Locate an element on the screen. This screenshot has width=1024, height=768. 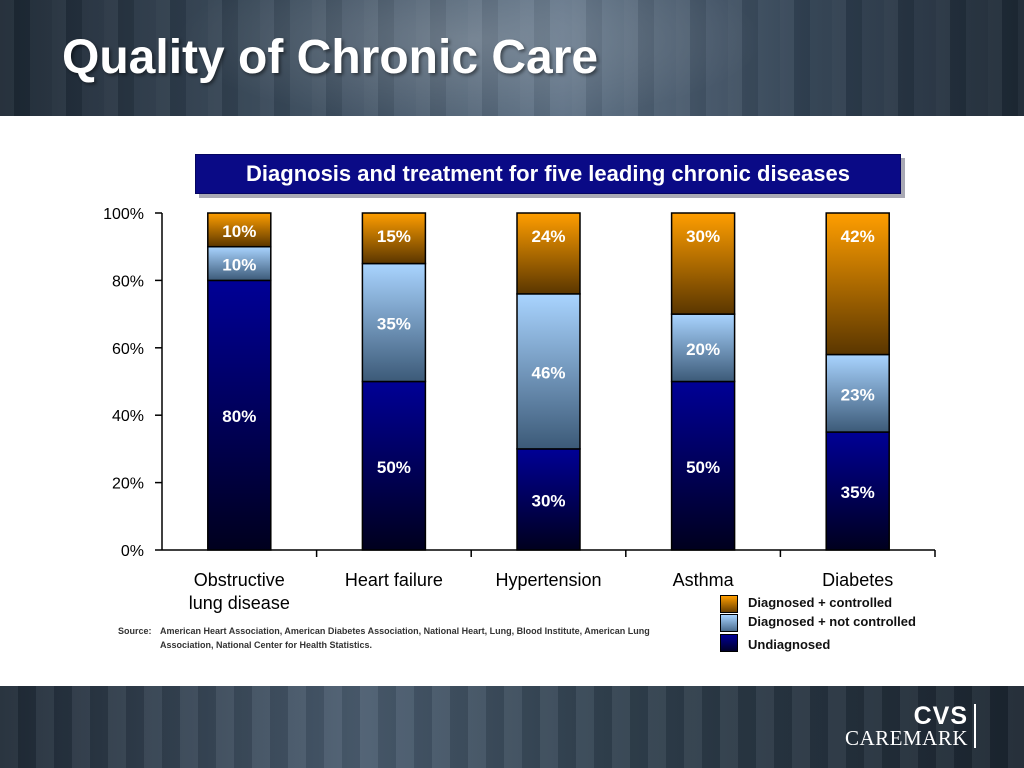
x-category-label: Asthma is located at coordinates (704, 580).